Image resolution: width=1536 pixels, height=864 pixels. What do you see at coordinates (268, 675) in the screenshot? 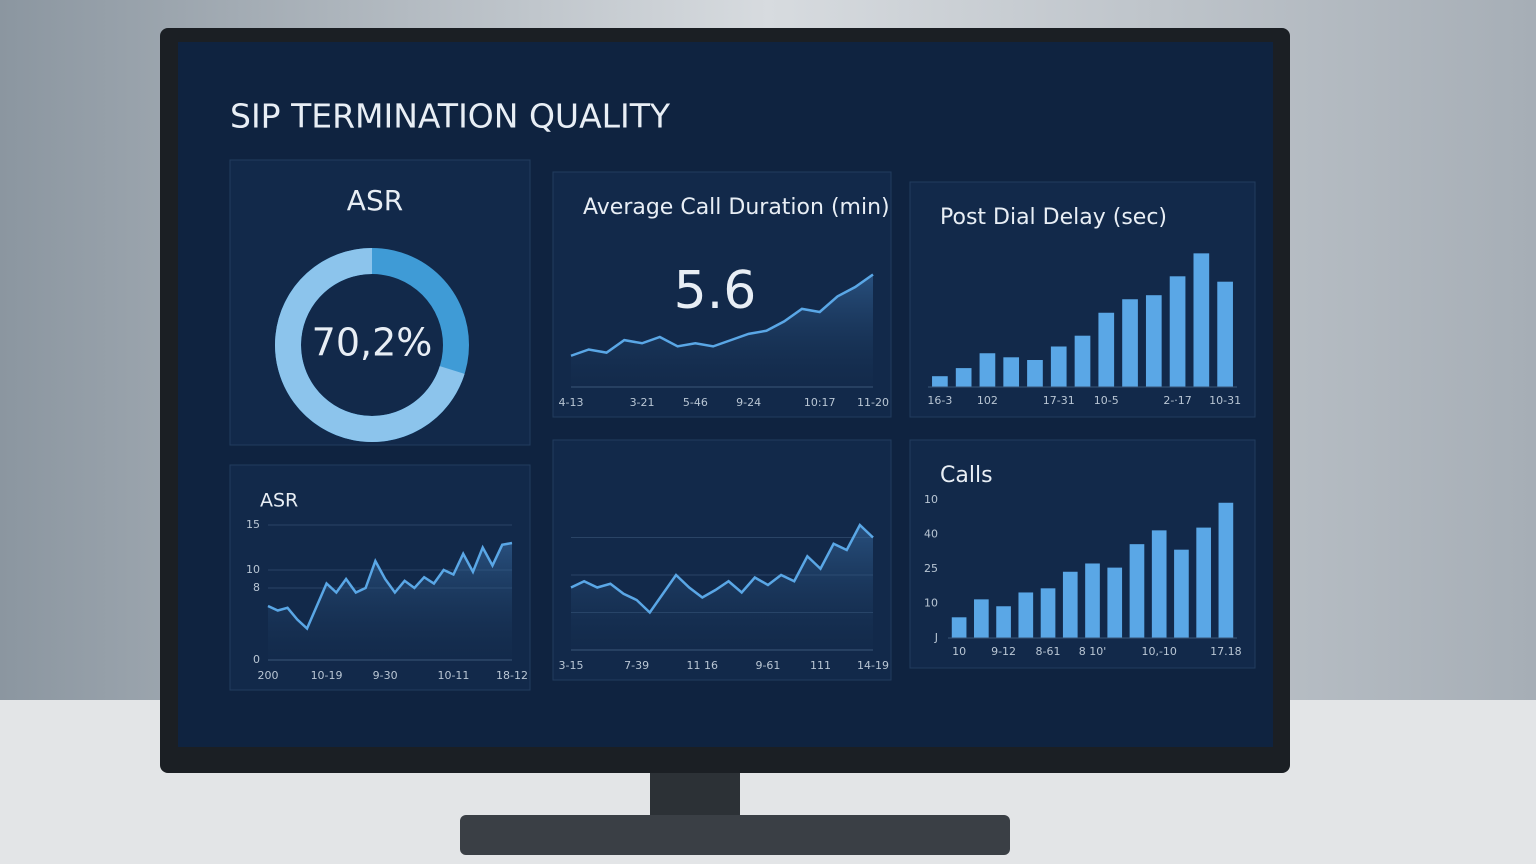
I see `x-tick-label: 200` at bounding box center [268, 675].